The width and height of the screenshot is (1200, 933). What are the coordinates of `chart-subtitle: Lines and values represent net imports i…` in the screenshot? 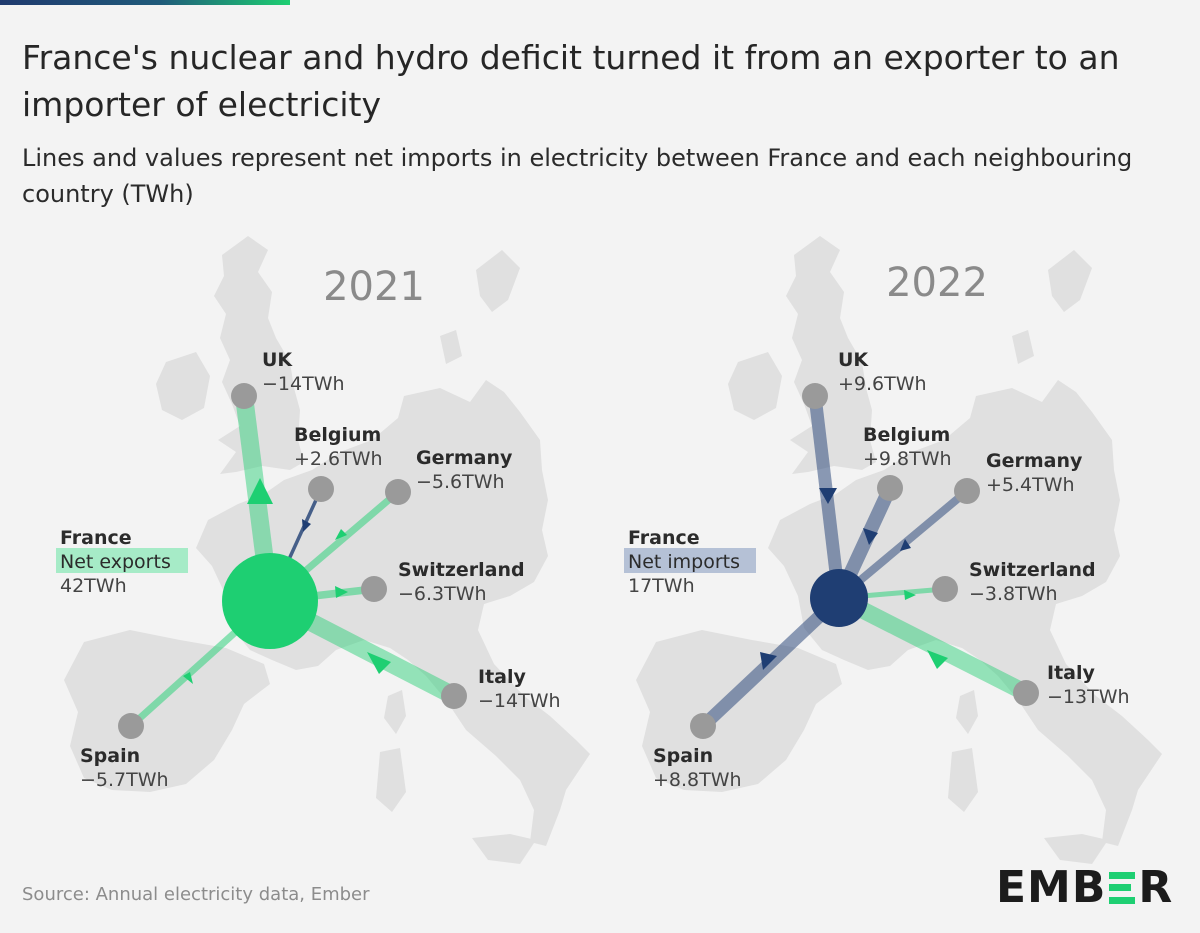 It's located at (577, 176).